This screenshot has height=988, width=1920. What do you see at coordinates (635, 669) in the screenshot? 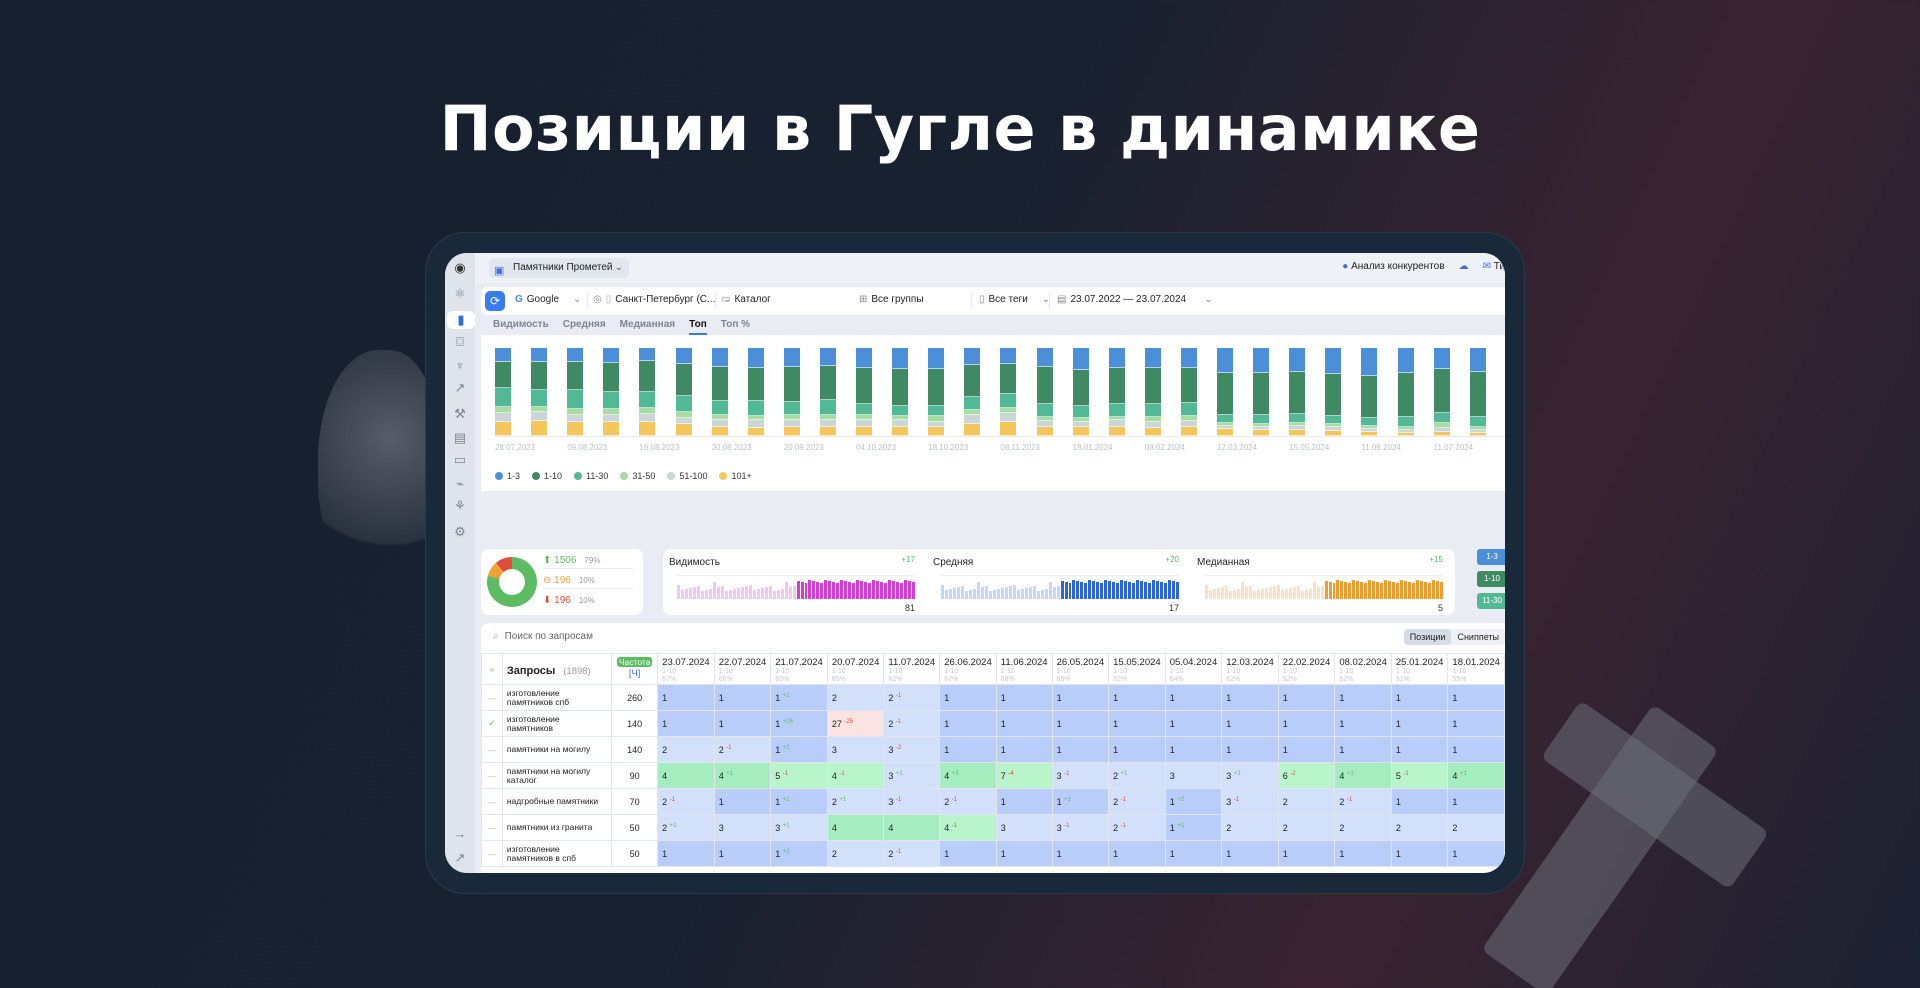
I see `frequency-header: Частота [Ч]` at bounding box center [635, 669].